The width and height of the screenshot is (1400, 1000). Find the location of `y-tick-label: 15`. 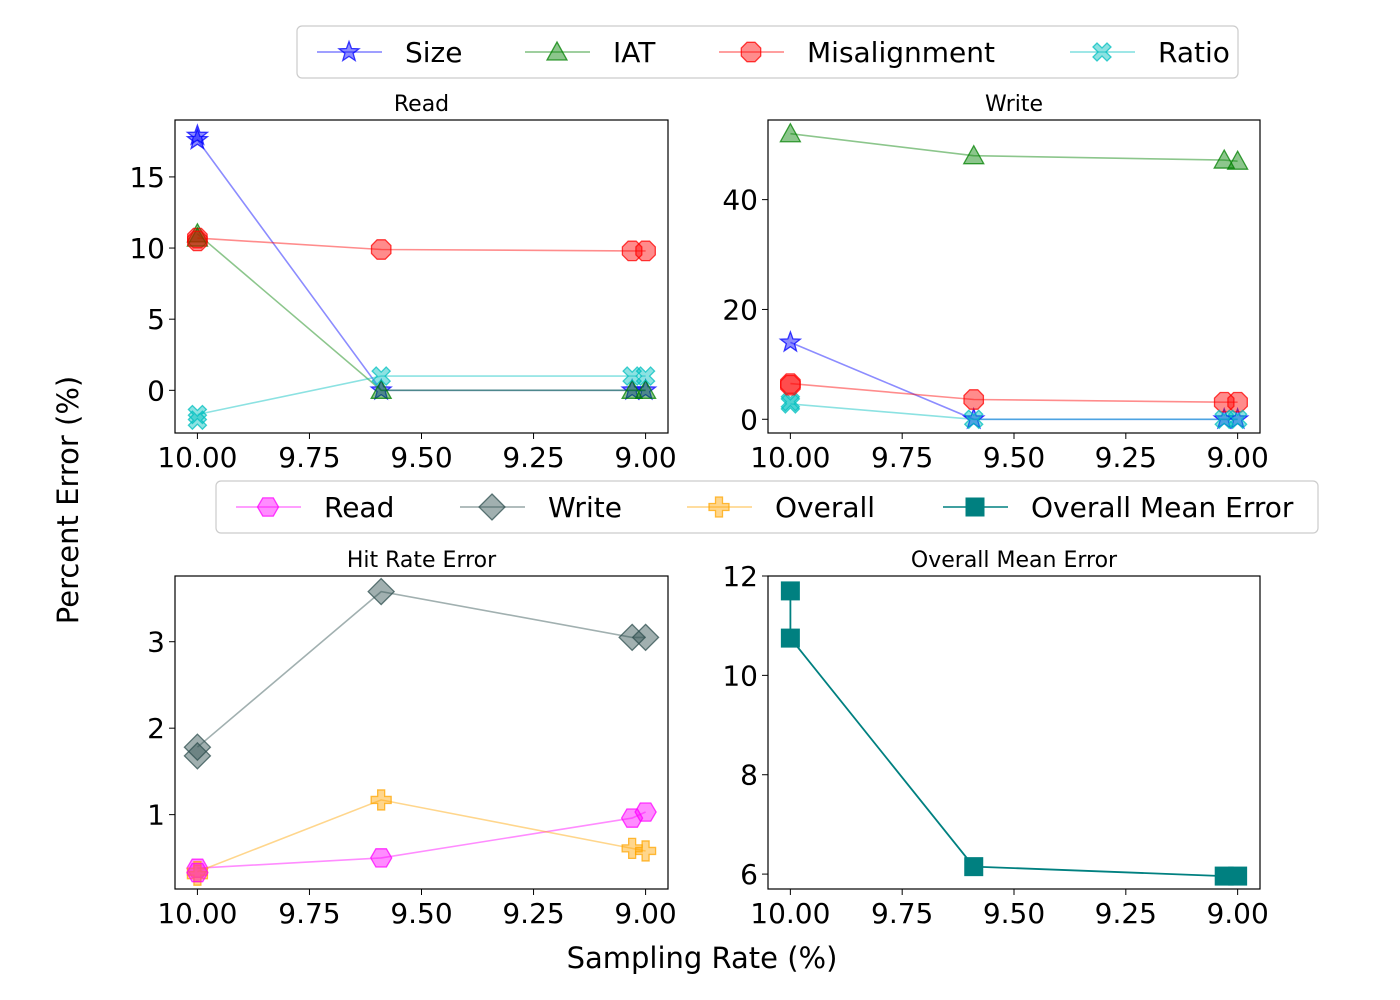

y-tick-label: 15 is located at coordinates (147, 177).